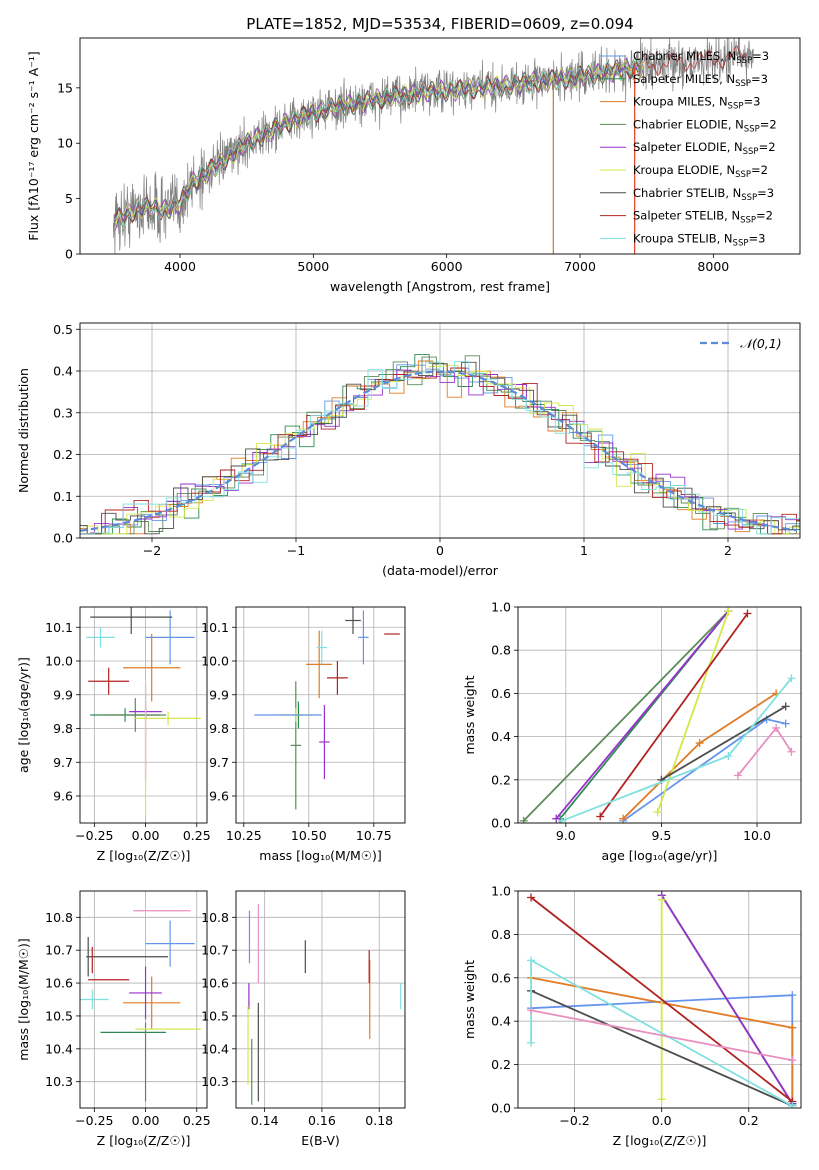 The height and width of the screenshot is (1170, 819). What do you see at coordinates (703, 217) in the screenshot?
I see `legend-entry: Salpeter STELIB, NSSP=2` at bounding box center [703, 217].